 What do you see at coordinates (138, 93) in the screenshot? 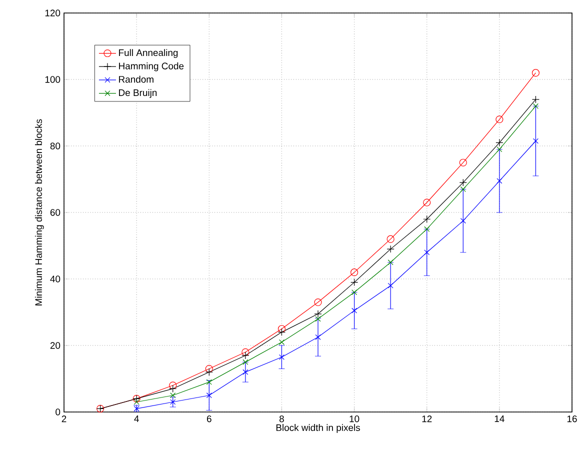
I see `legend-label: De Bruijn` at bounding box center [138, 93].